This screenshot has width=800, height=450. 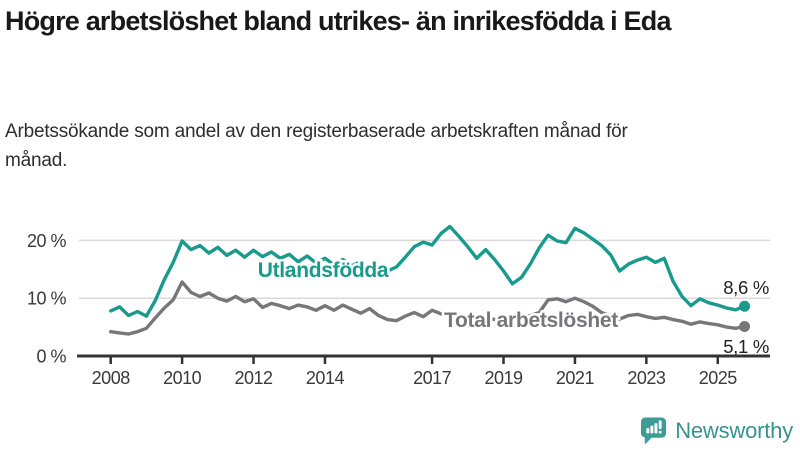 What do you see at coordinates (531, 320) in the screenshot?
I see `series-label-1: Total arbetslöshet` at bounding box center [531, 320].